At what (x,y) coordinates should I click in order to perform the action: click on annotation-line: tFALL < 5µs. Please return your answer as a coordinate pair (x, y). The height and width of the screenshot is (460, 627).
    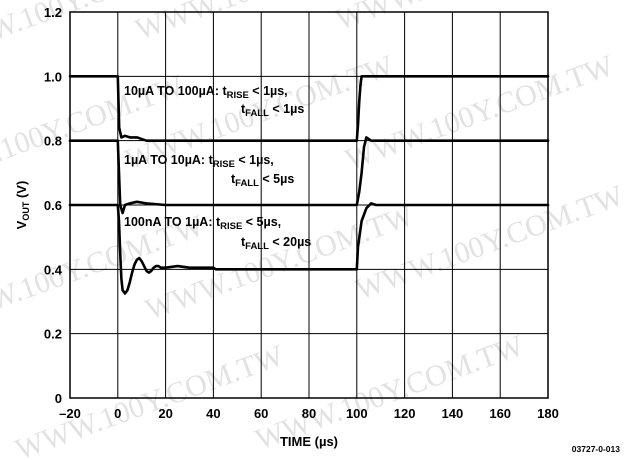
    Looking at the image, I should click on (262, 180).